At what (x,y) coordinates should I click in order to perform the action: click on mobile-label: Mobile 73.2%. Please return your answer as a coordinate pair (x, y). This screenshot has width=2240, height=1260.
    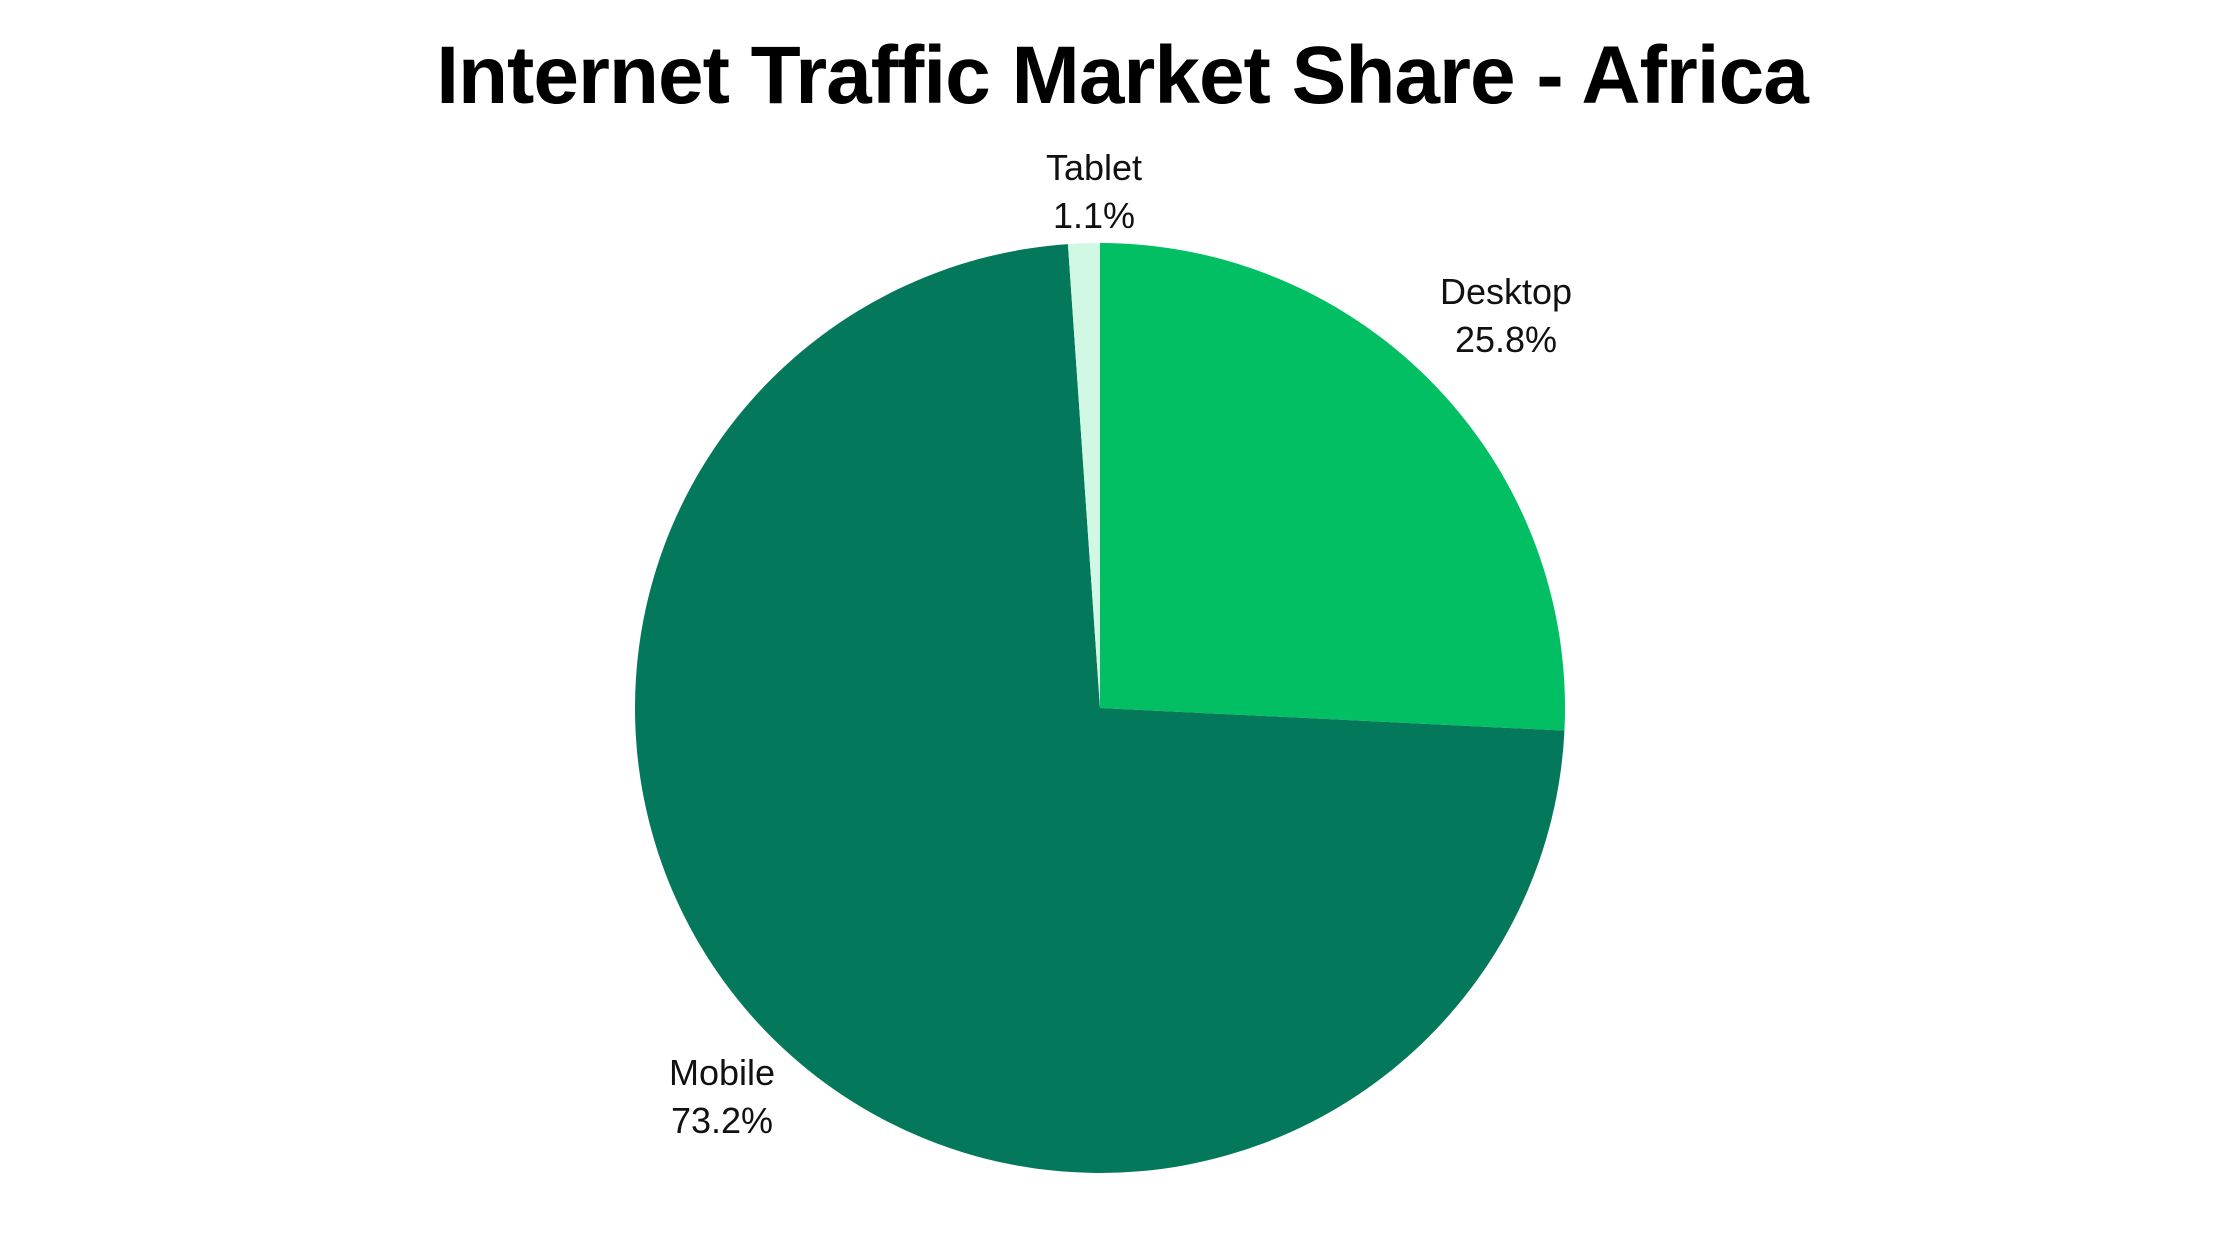
    Looking at the image, I should click on (722, 1097).